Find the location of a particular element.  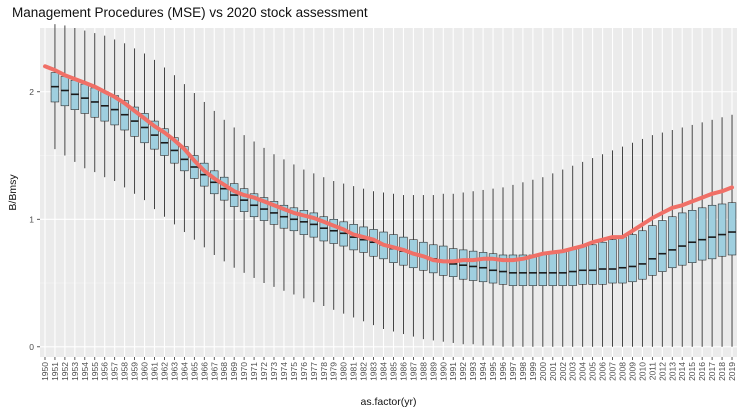

y-tick-label: 2 is located at coordinates (31, 92).